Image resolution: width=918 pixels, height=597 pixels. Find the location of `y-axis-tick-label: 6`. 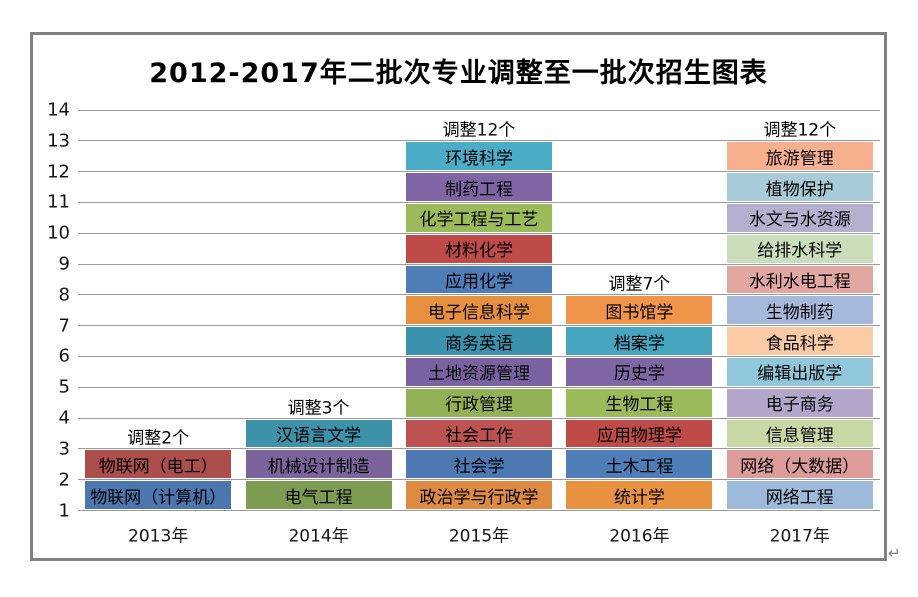

y-axis-tick-label: 6 is located at coordinates (64, 356).